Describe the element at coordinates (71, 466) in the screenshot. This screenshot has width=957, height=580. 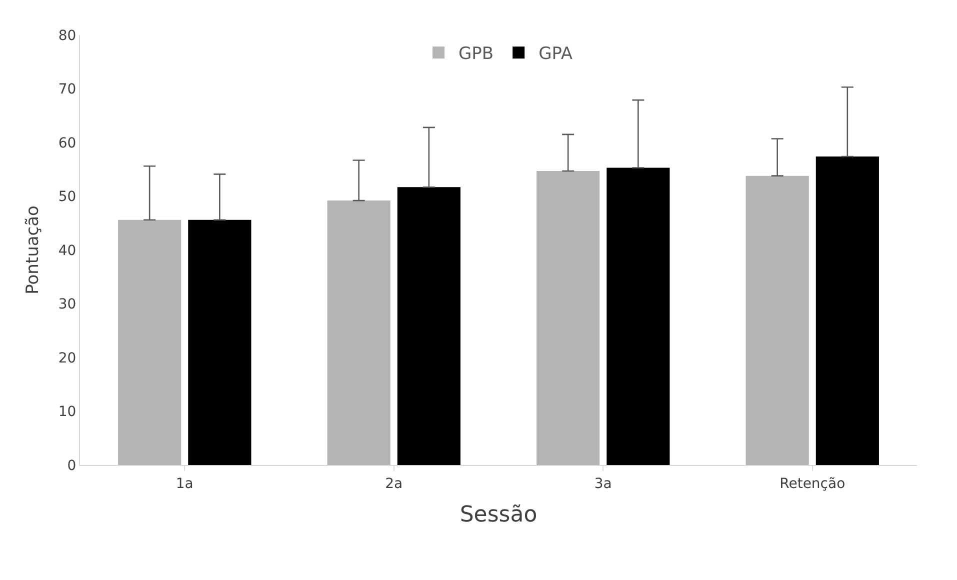
I see `y-tick-label: 0` at that location.